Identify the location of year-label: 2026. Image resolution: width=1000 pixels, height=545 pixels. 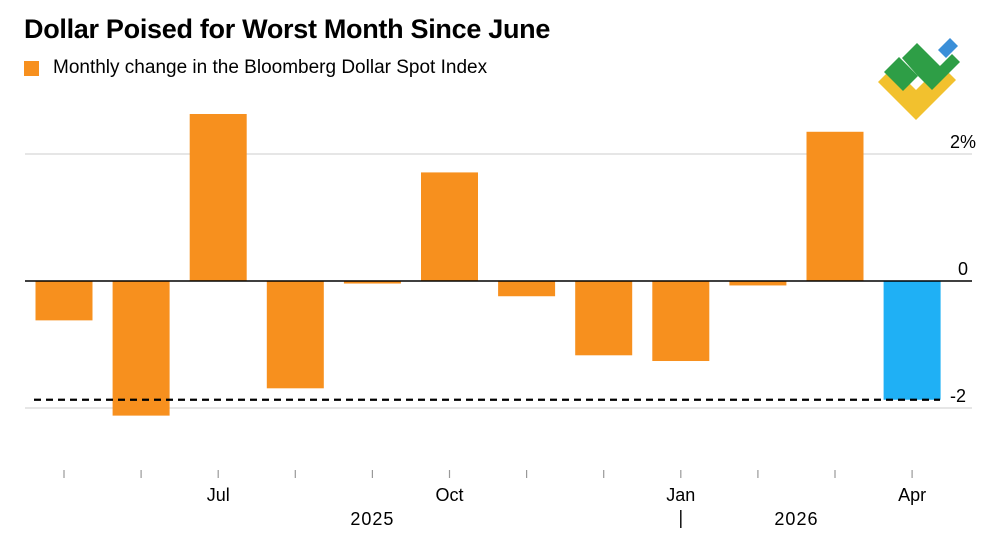
(796, 519).